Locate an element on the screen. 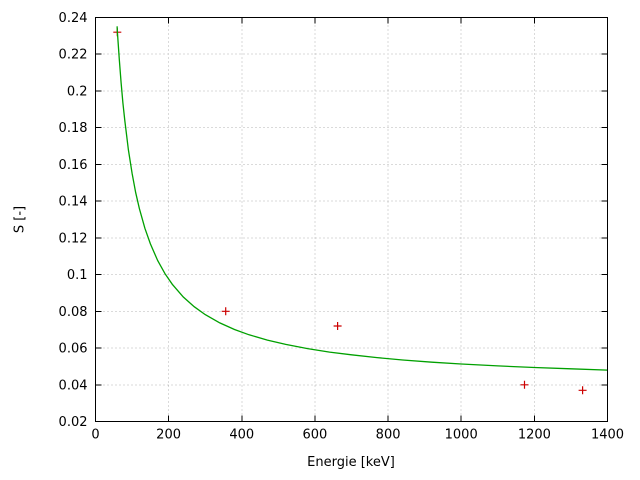  svg-text: 1000 is located at coordinates (461, 435).